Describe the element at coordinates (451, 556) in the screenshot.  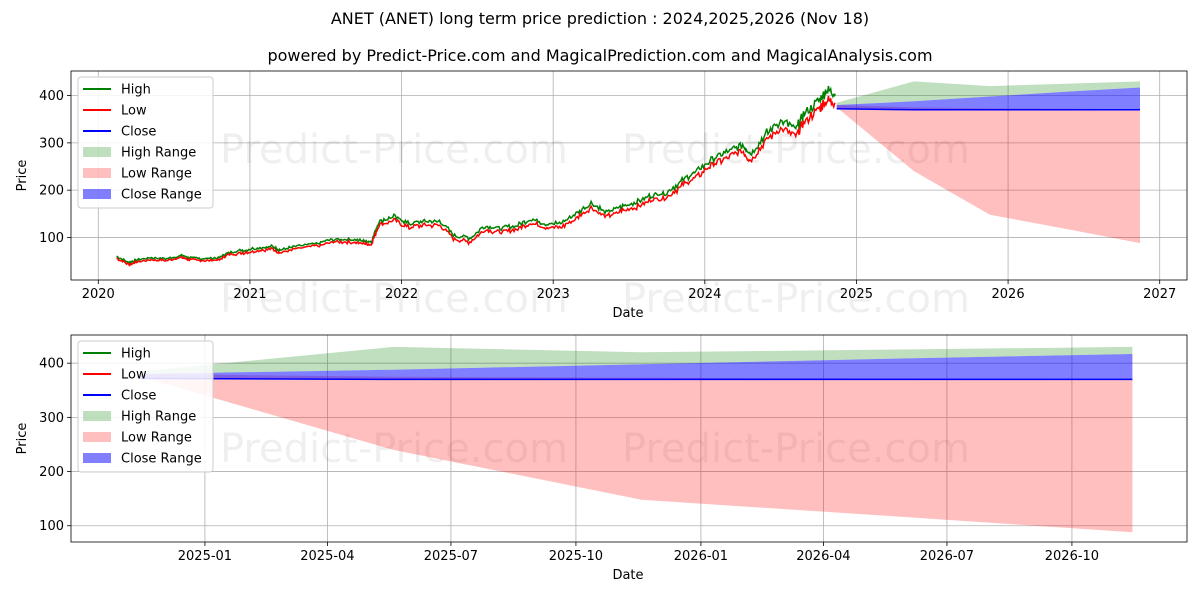
I see `x-tick-label: 2025-07` at that location.